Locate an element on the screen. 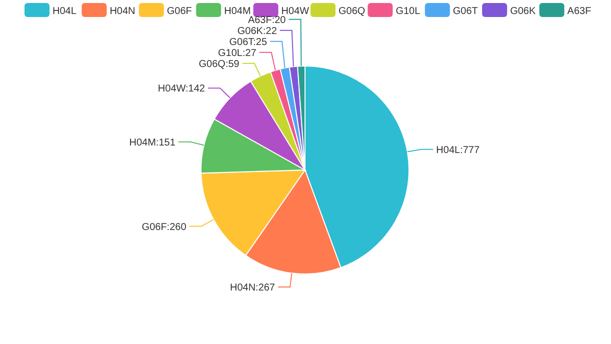  legend-label: H04L is located at coordinates (64, 11).